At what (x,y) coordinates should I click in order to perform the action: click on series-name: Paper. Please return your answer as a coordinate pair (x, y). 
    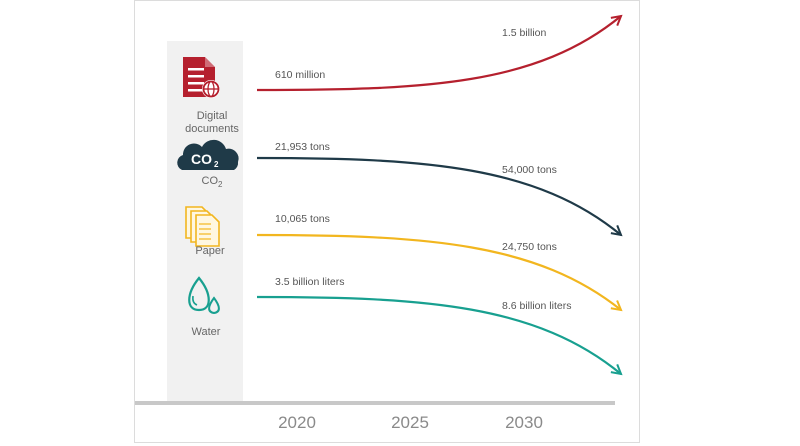
    Looking at the image, I should click on (210, 251).